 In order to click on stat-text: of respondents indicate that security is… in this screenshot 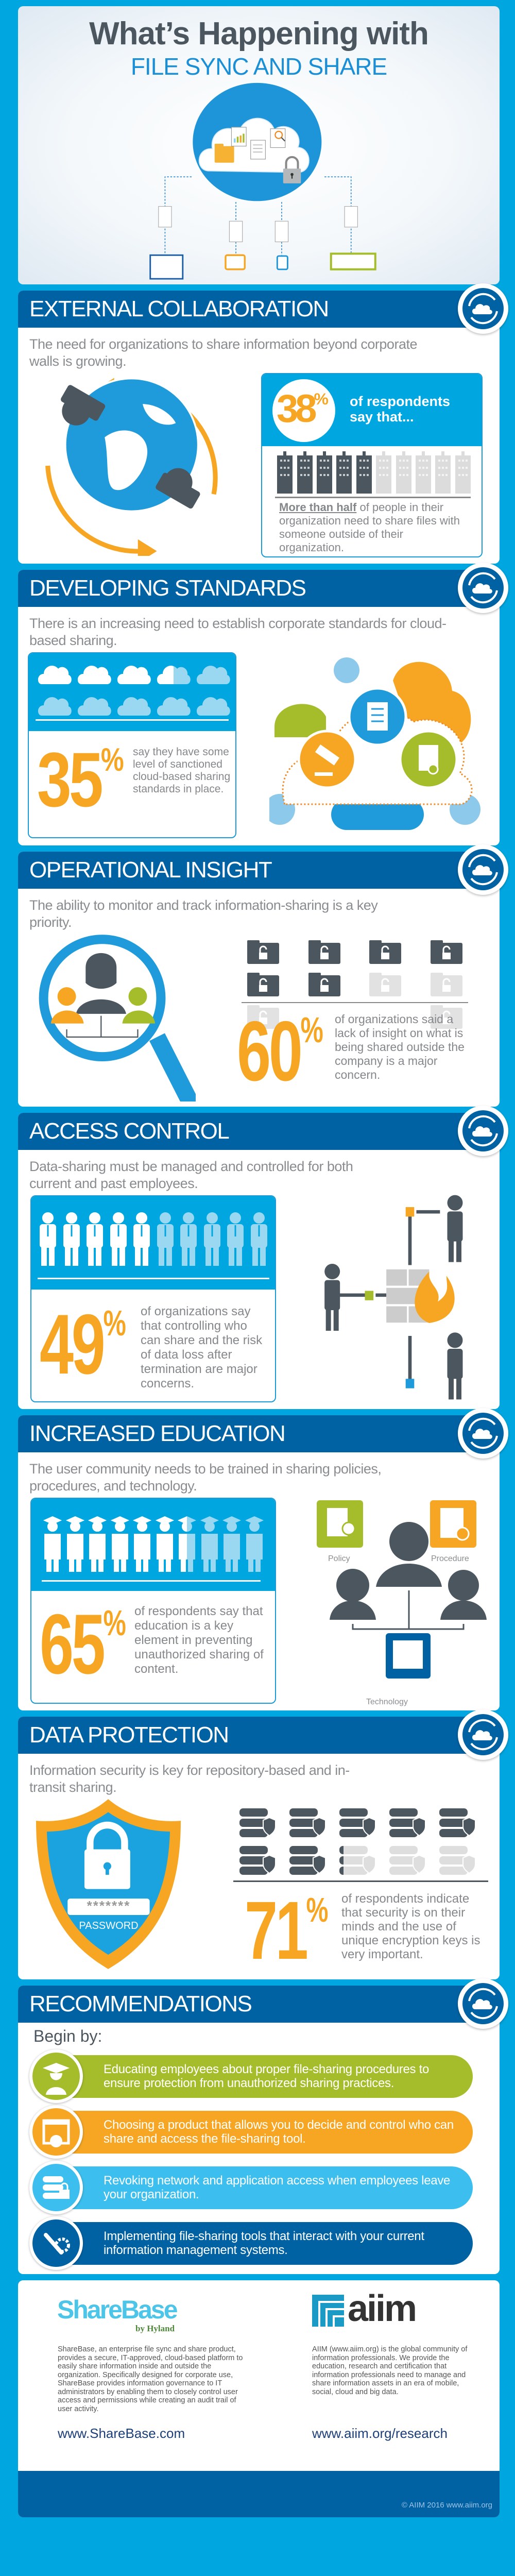, I will do `click(410, 1926)`.